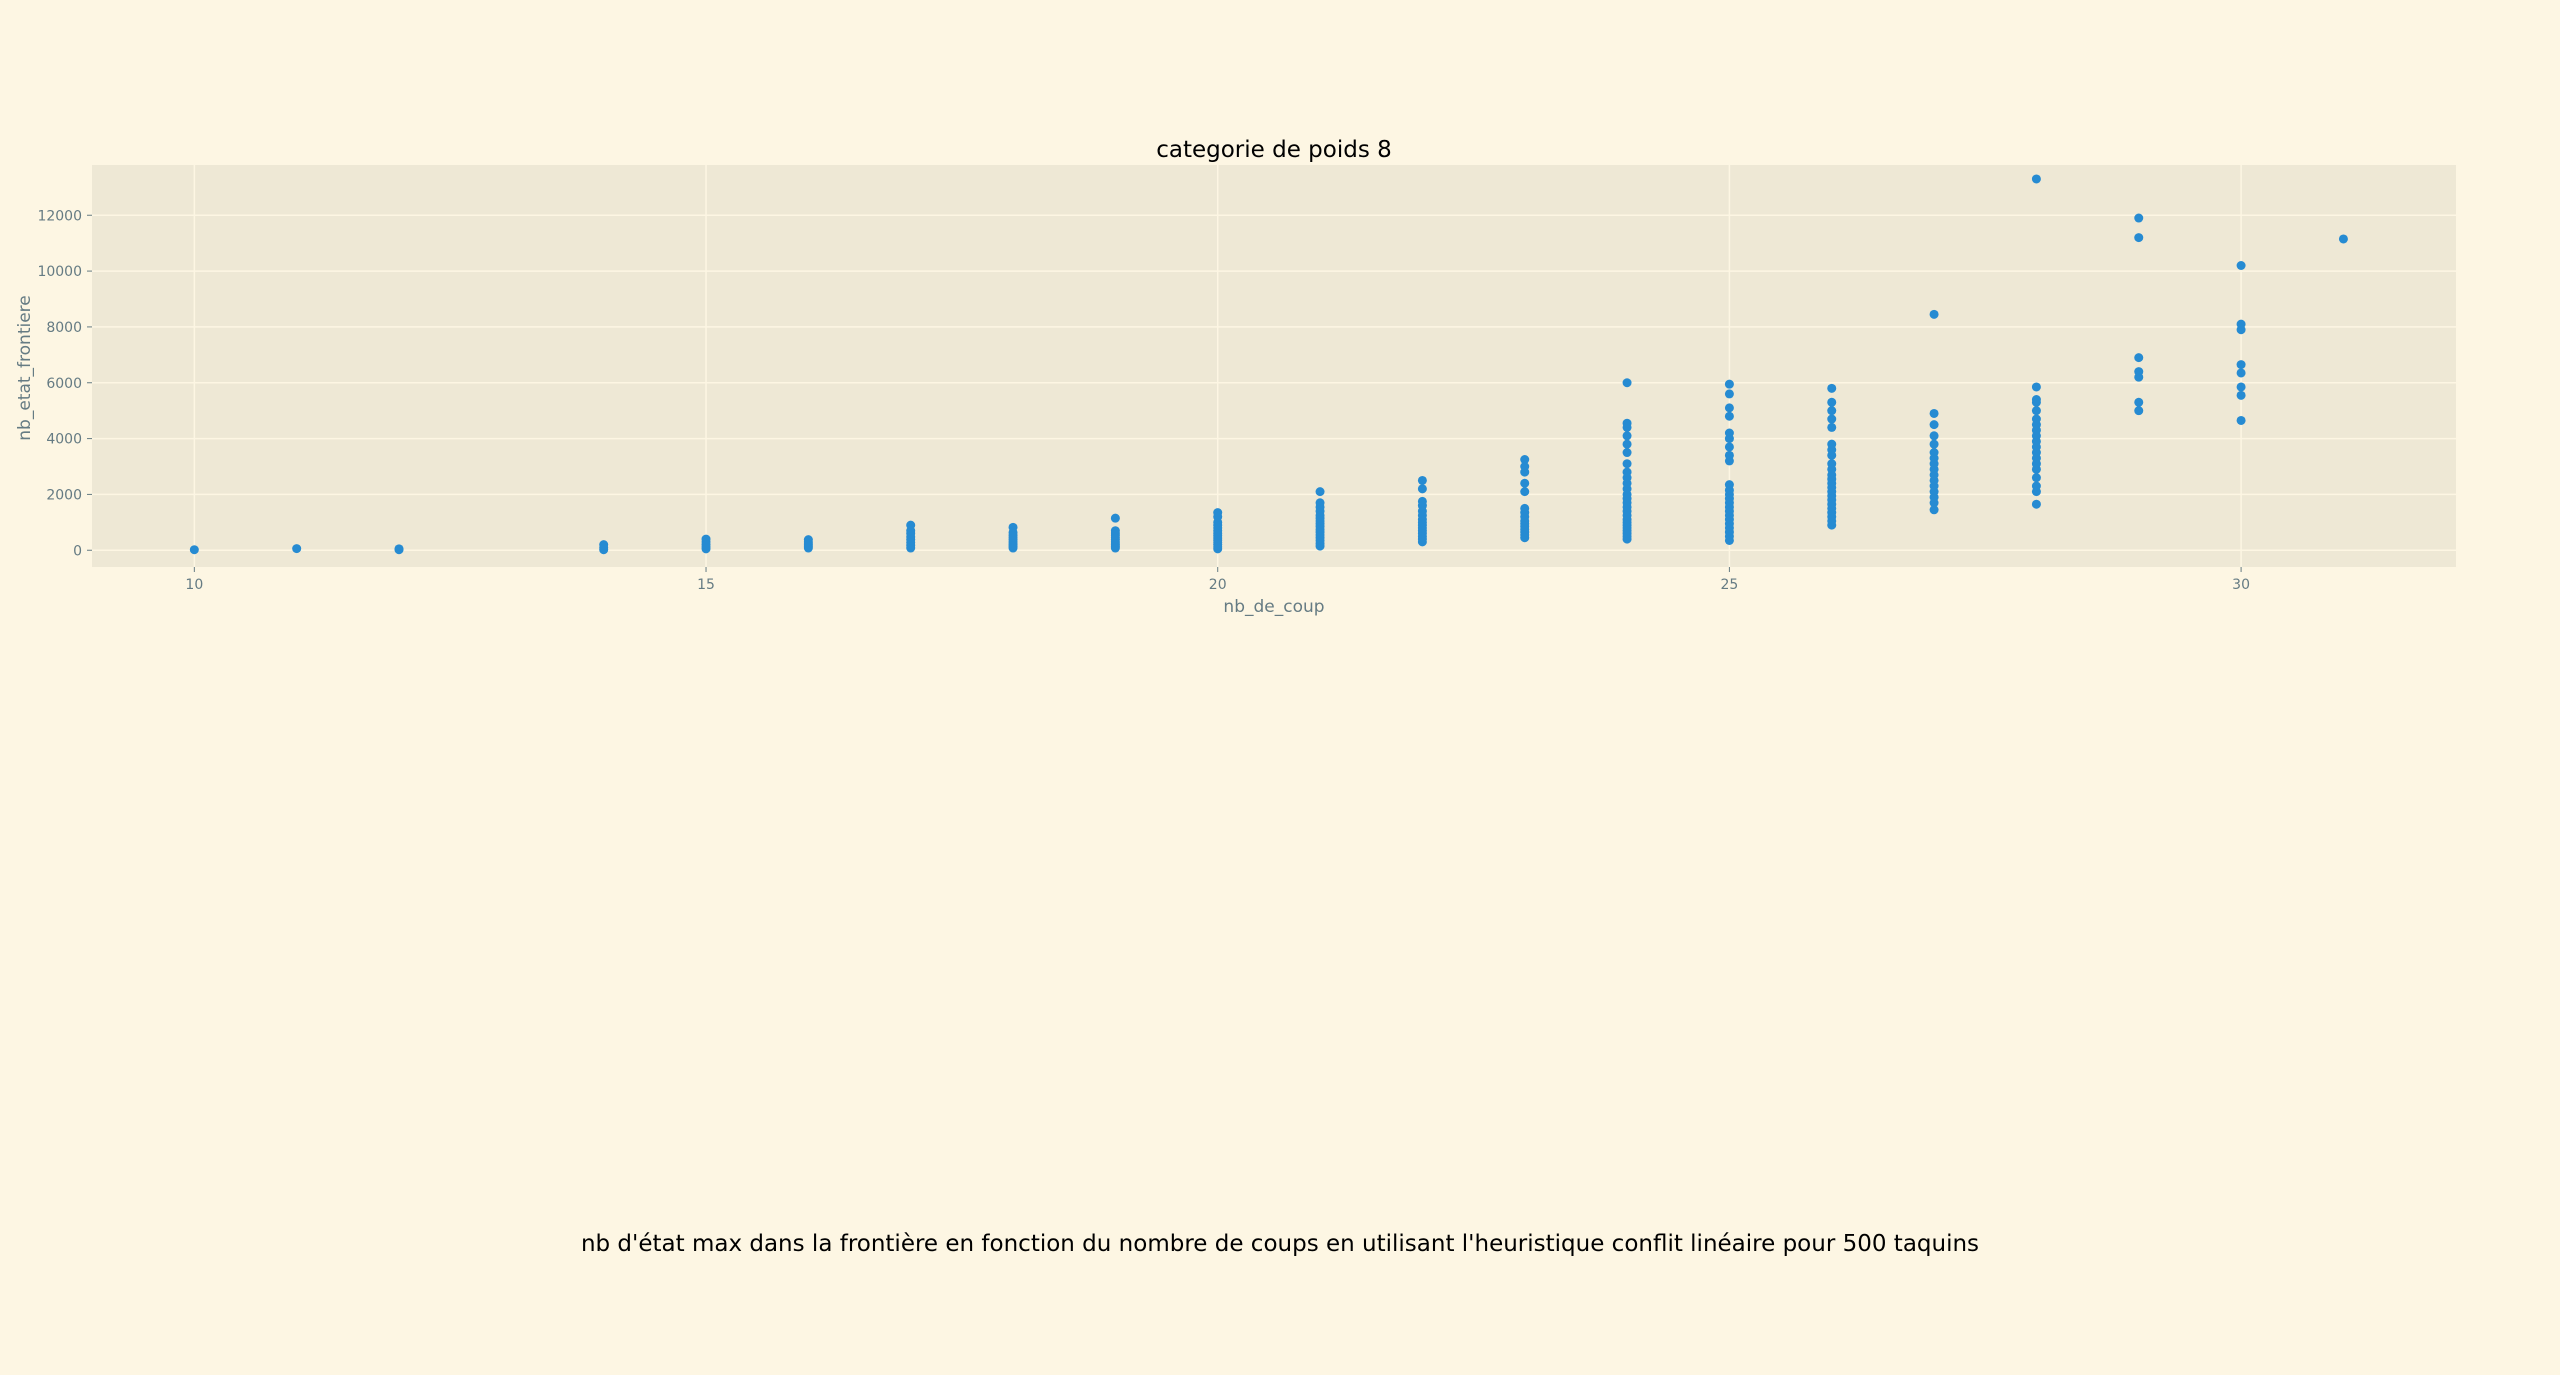  What do you see at coordinates (64, 495) in the screenshot?
I see `y-tick-label-1: 2000` at bounding box center [64, 495].